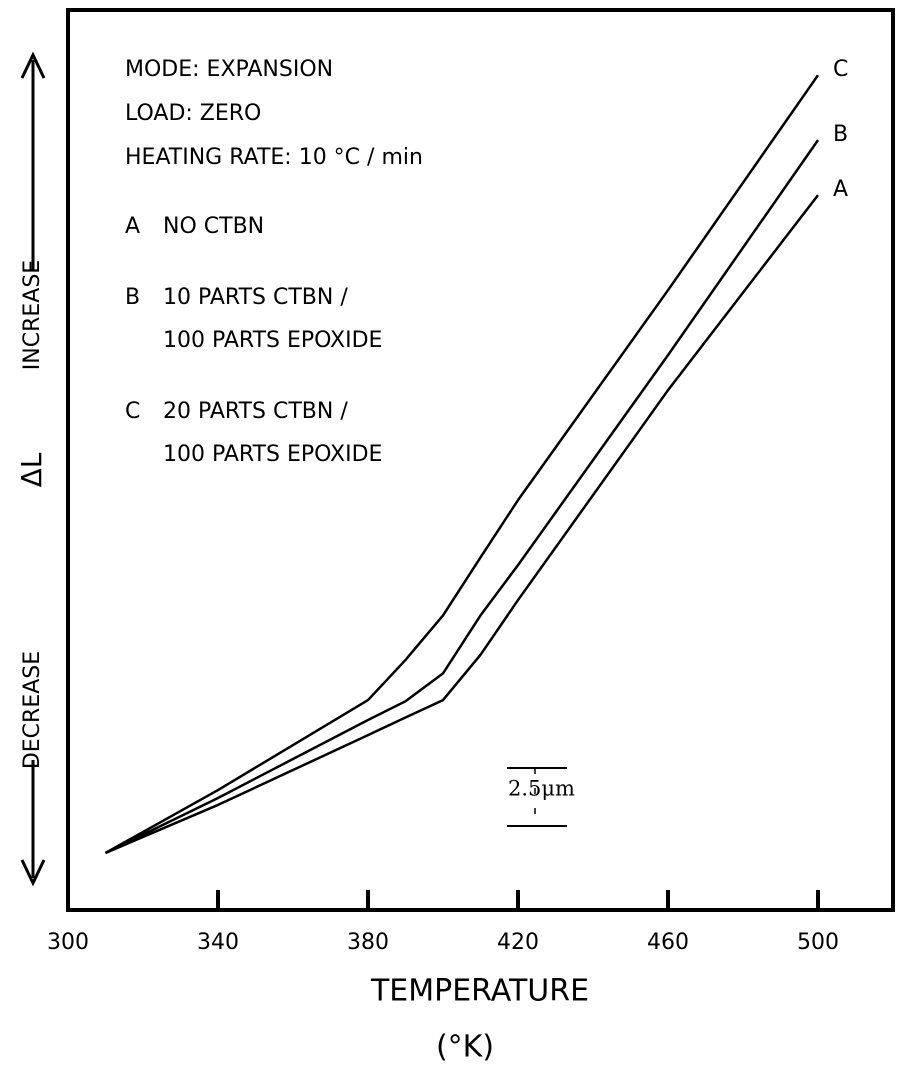 This screenshot has height=1078, width=898. I want to click on x-tick-label: 380, so click(368, 942).